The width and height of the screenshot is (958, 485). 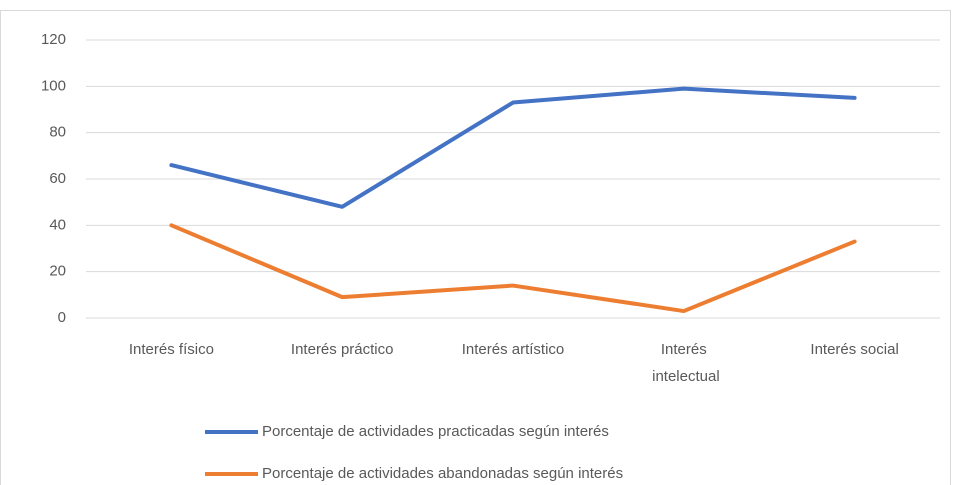 What do you see at coordinates (513, 268) in the screenshot?
I see `data-line` at bounding box center [513, 268].